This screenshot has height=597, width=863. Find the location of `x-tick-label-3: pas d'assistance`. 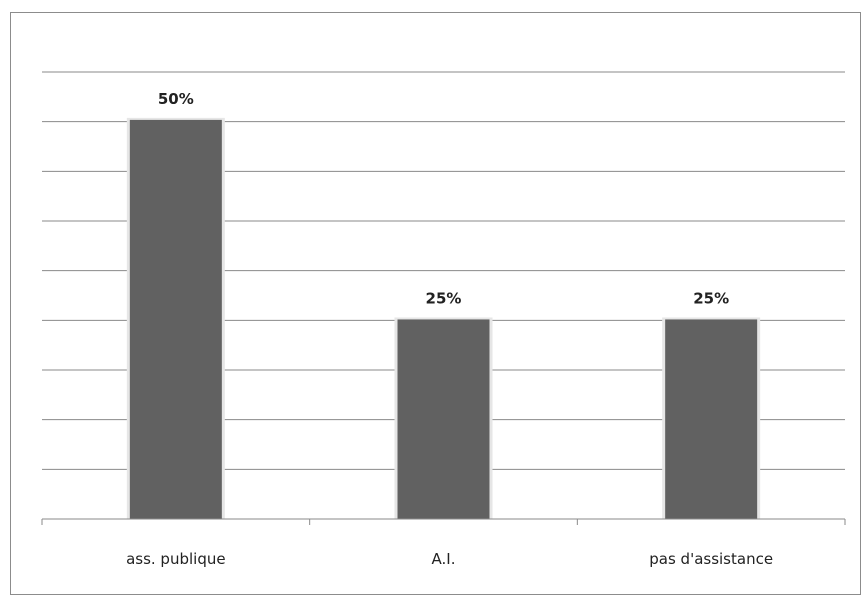

x-tick-label-3: pas d'assistance is located at coordinates (711, 559).